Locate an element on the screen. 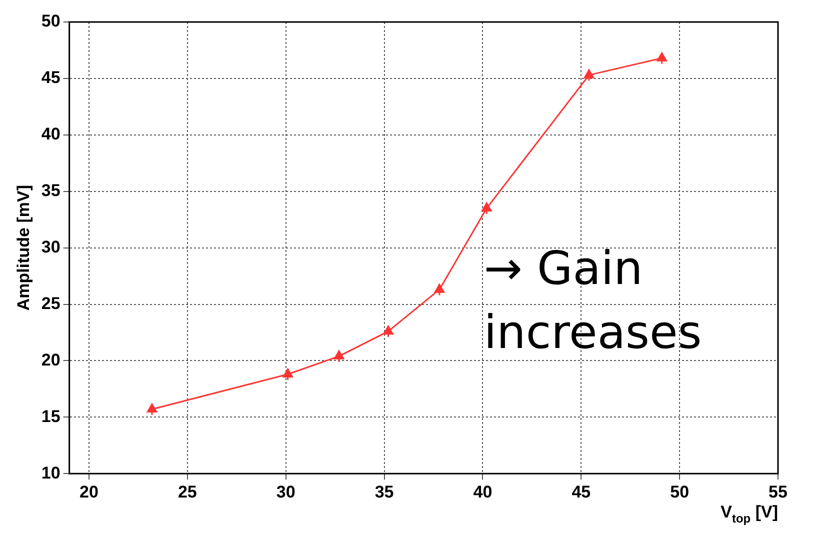 This screenshot has width=818, height=534. y-tick-label: 40 is located at coordinates (50, 134).